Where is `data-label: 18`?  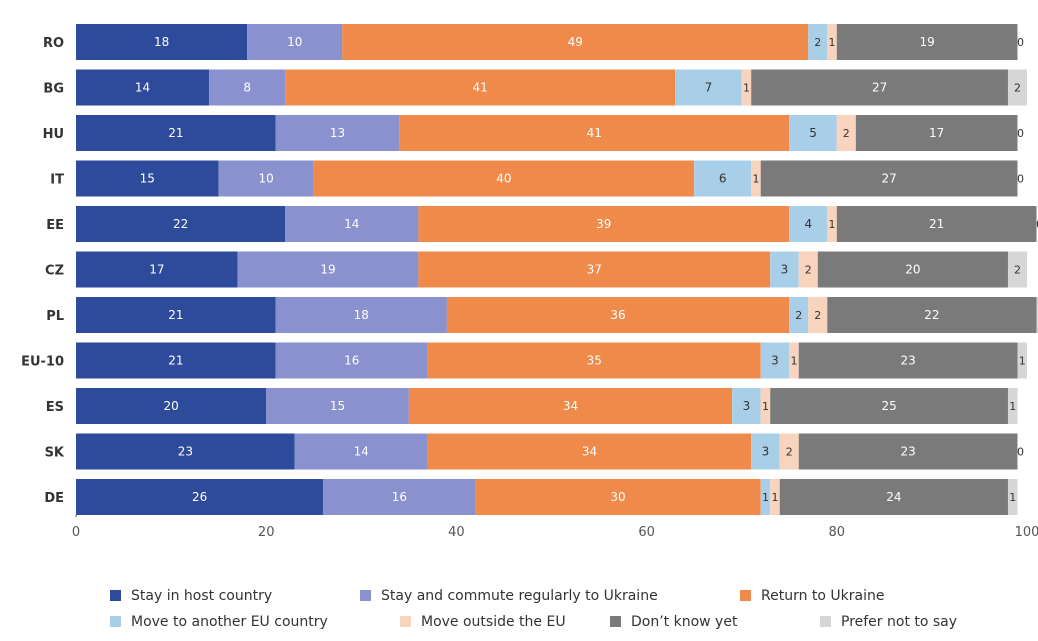
data-label: 18 is located at coordinates (361, 315).